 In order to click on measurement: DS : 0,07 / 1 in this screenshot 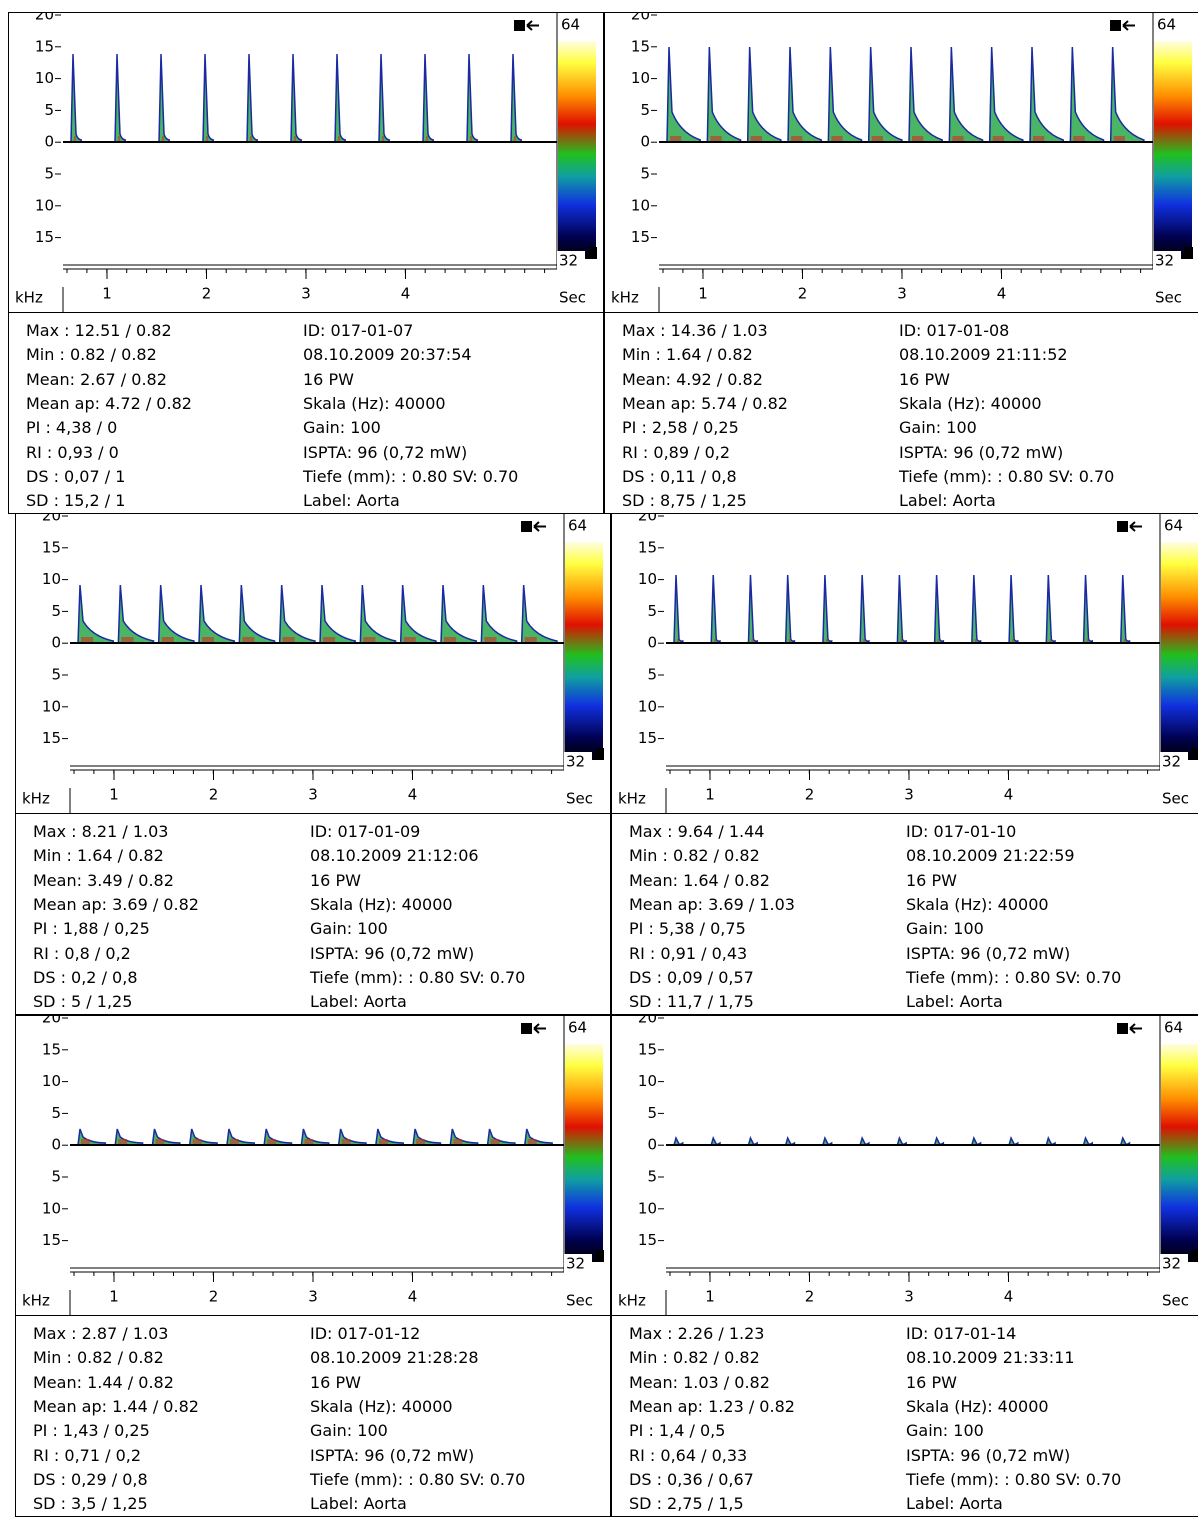, I will do `click(76, 476)`.